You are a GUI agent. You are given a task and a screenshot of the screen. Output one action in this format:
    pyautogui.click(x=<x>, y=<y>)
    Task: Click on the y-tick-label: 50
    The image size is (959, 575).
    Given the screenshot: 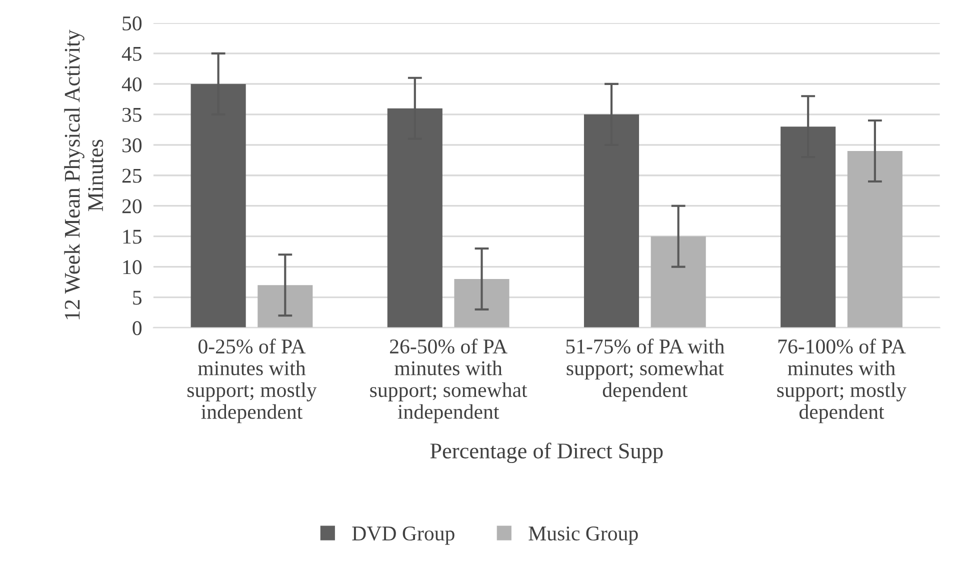 What is the action you would take?
    pyautogui.click(x=132, y=23)
    